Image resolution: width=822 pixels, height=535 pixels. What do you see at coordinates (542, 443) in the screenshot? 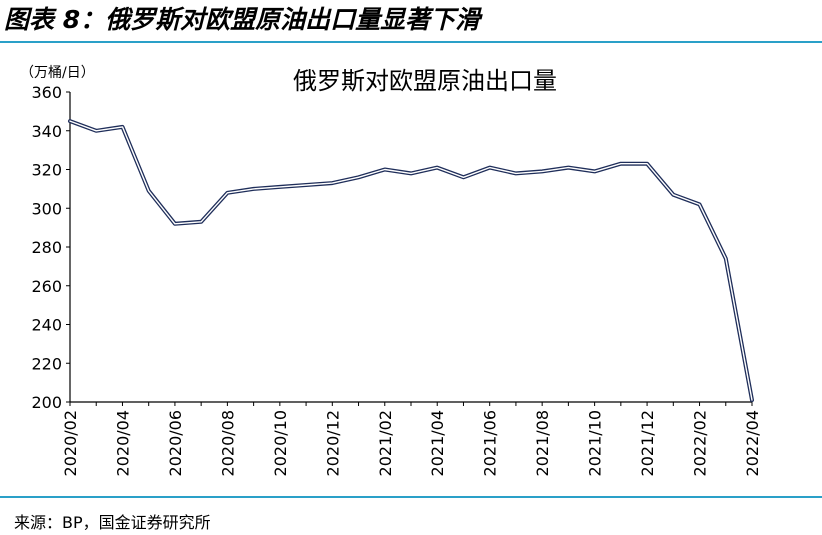
I see `x-tick-label: 2021/08` at bounding box center [542, 443].